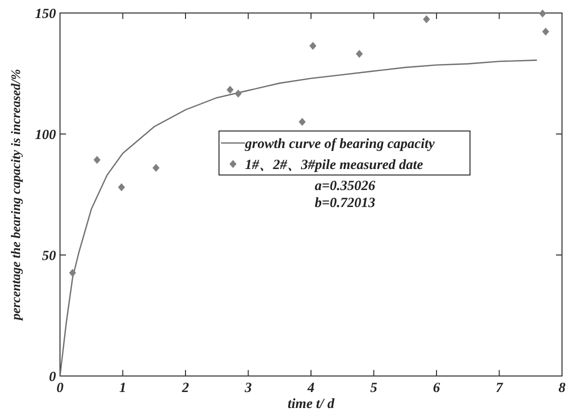  What do you see at coordinates (310, 388) in the screenshot?
I see `x-tick-label: 4` at bounding box center [310, 388].